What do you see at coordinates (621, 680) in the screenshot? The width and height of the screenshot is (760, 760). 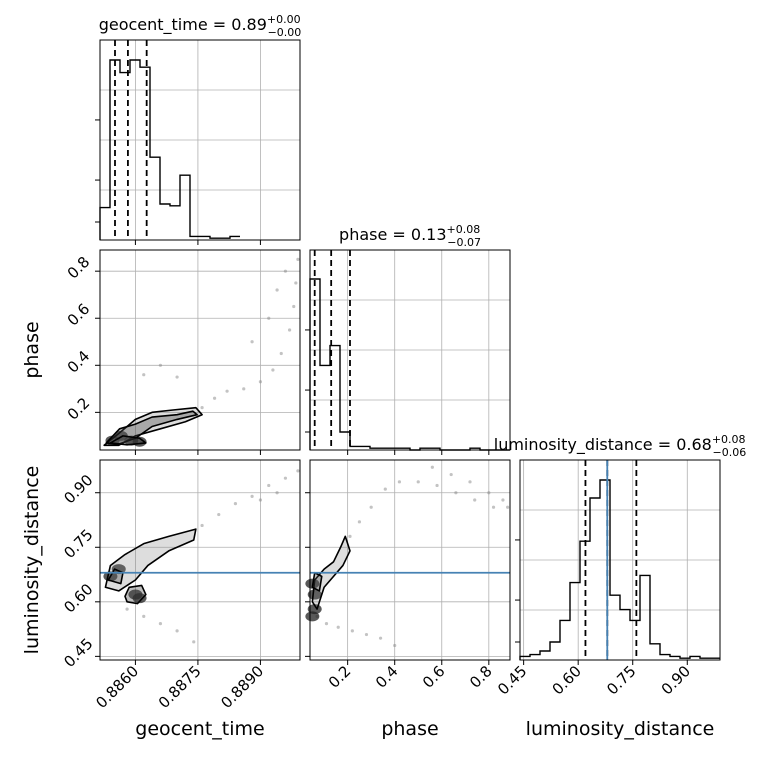 I see `hist-luminosity-distance-xtick-label-2: 0.75` at bounding box center [621, 680].